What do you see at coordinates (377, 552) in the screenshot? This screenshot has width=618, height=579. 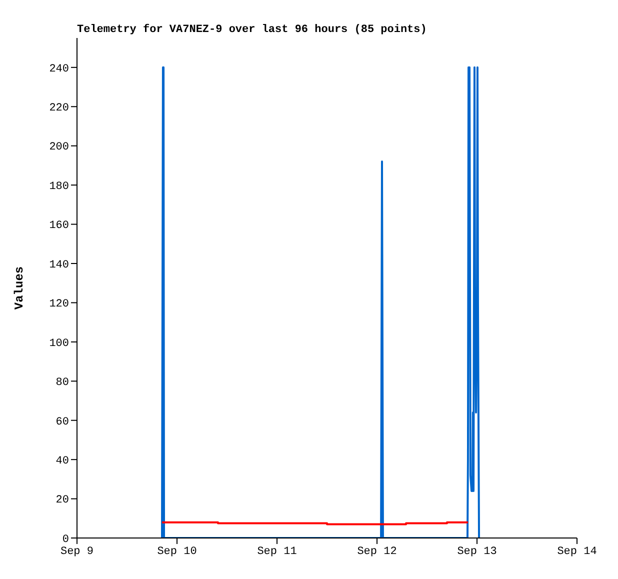 I see `x-tick-label: Sep 12` at bounding box center [377, 552].